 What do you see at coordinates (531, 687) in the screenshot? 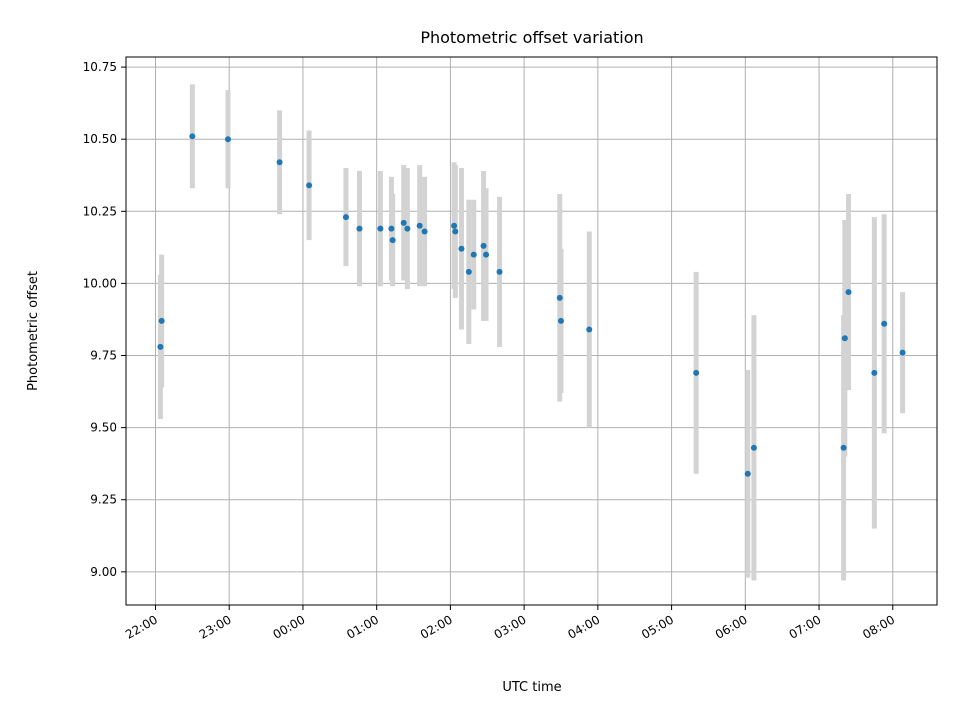
I see `x-axis-label: UTC time` at bounding box center [531, 687].